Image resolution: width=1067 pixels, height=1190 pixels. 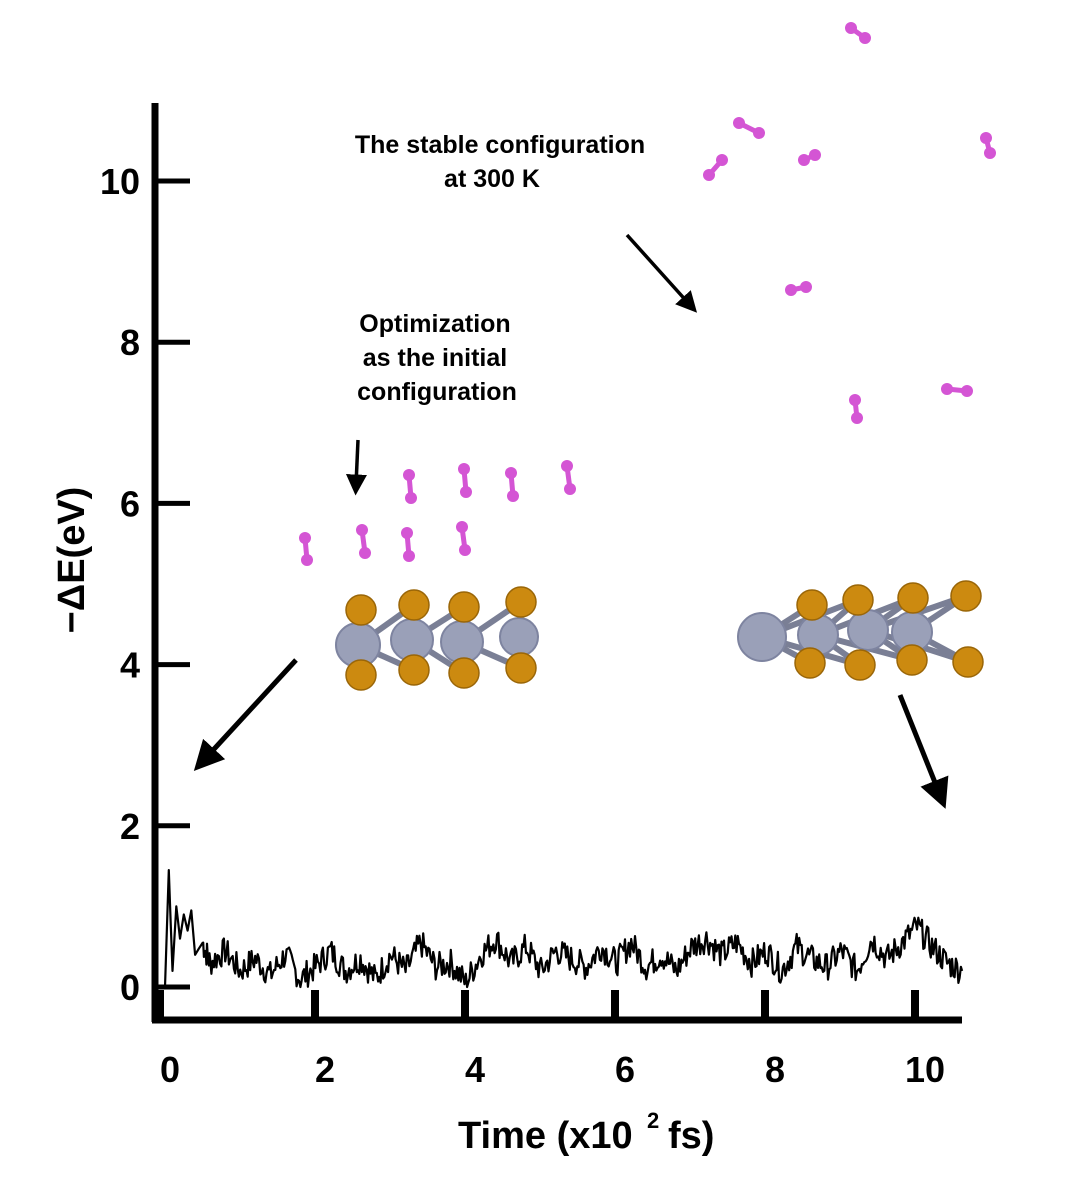 I want to click on arrow-optimization-down, so click(x=356, y=467).